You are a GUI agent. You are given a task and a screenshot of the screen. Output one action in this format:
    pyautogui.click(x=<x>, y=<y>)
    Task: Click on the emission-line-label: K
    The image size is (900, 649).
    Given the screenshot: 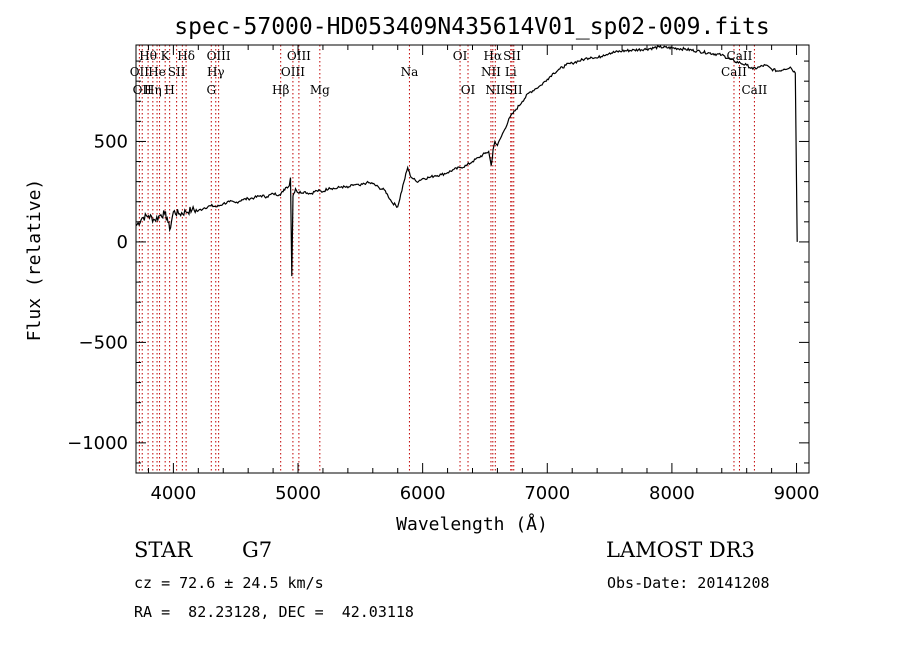 What is the action you would take?
    pyautogui.click(x=166, y=56)
    